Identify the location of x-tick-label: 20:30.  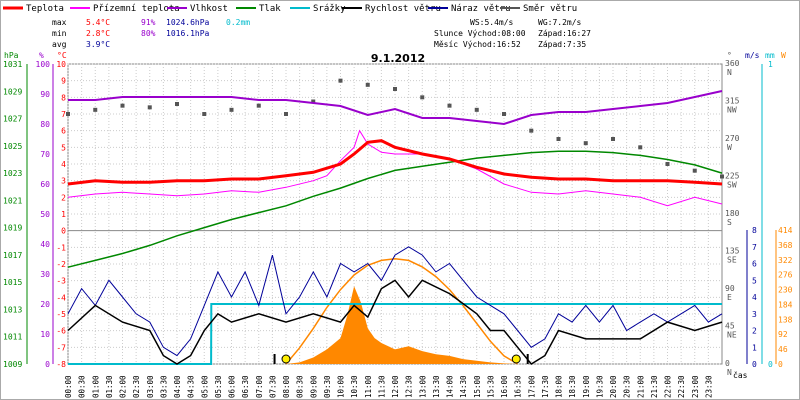
(627, 386).